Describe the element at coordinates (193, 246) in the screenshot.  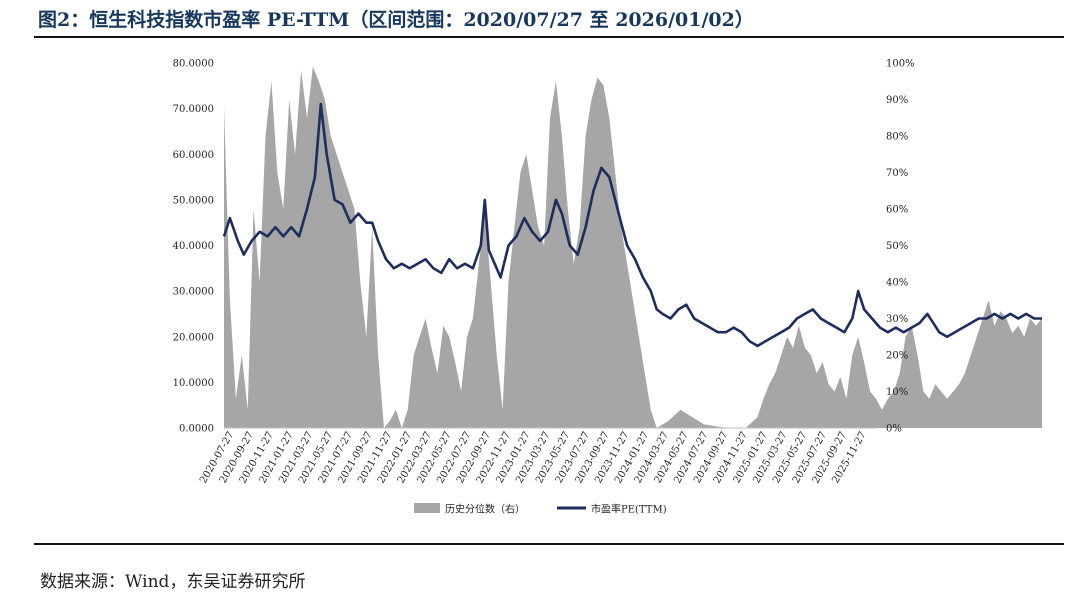
I see `left-tick-label: 40.0000` at that location.